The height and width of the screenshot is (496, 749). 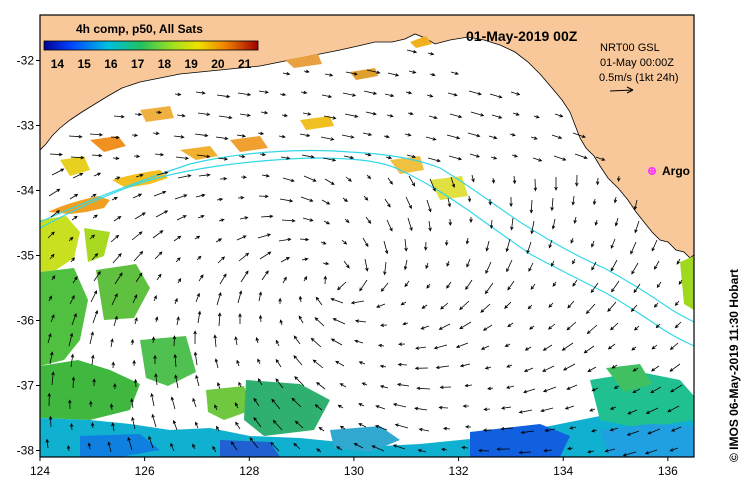 What do you see at coordinates (26, 386) in the screenshot?
I see `y-tick-label: -37` at bounding box center [26, 386].